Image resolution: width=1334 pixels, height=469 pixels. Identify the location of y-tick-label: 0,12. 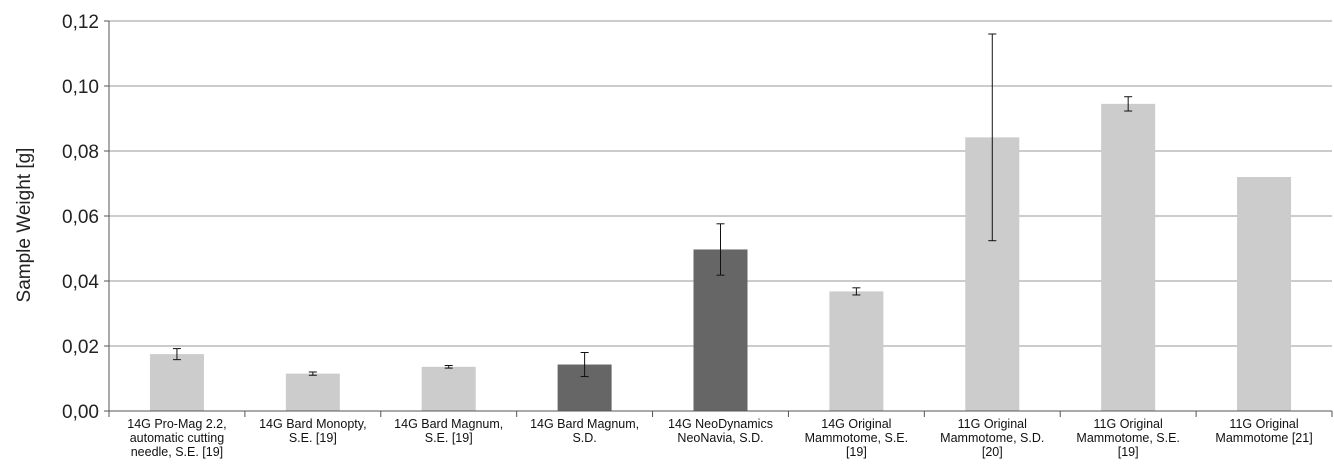
(80, 22).